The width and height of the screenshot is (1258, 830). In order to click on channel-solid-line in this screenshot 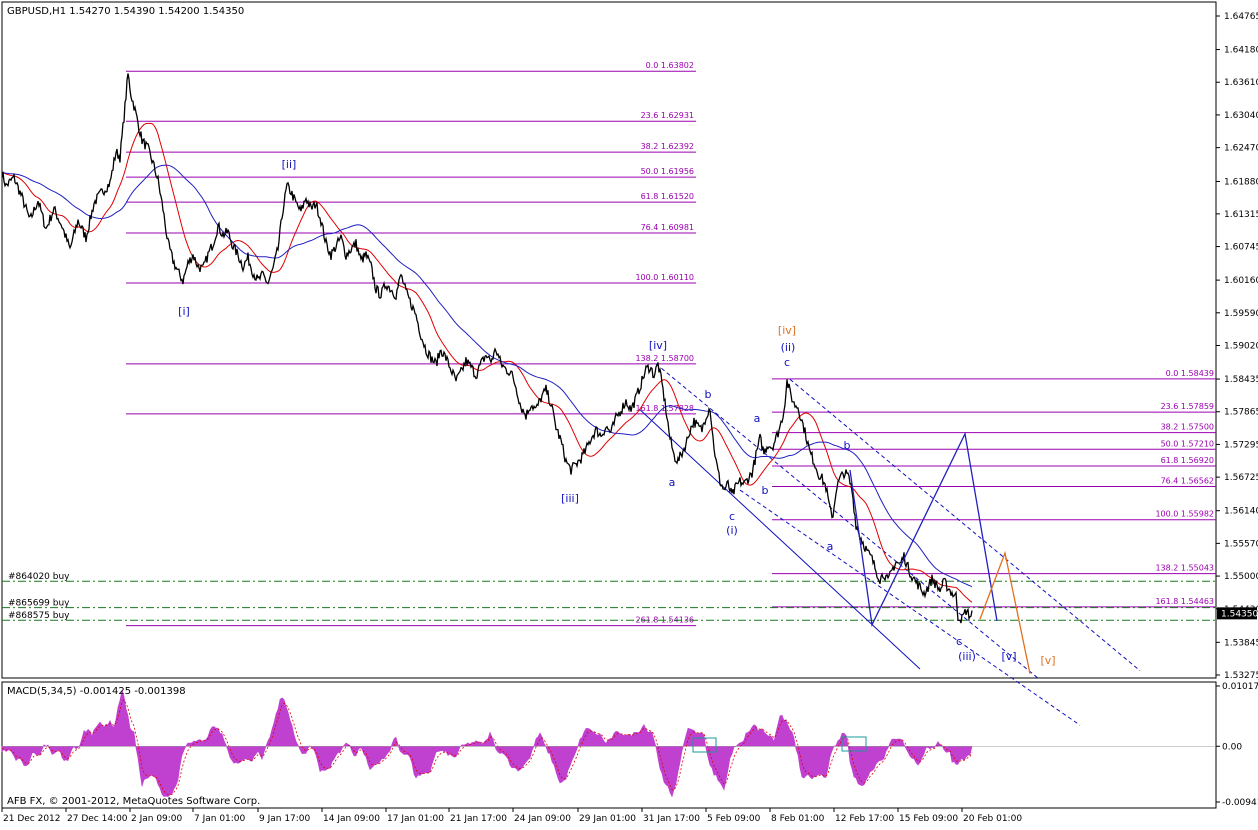, I will do `click(780, 539)`.